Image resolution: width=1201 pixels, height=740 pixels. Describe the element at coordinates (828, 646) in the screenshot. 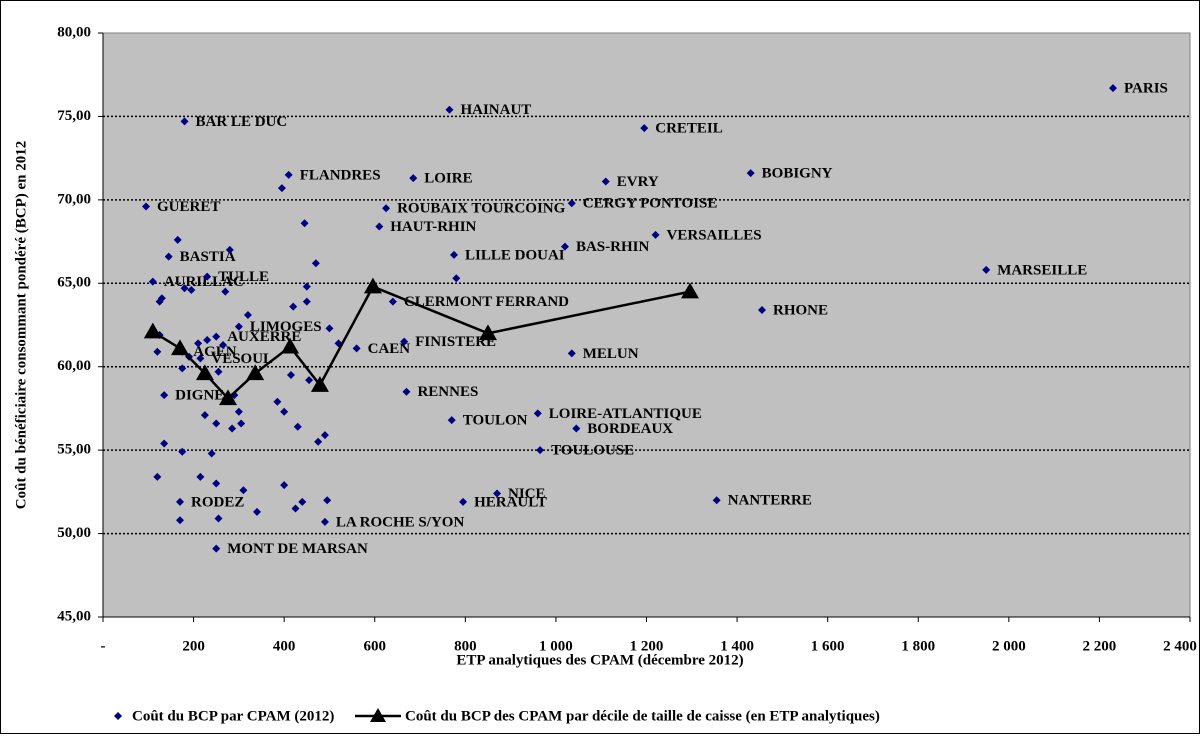

I see `x-tick-label: 1 600` at that location.